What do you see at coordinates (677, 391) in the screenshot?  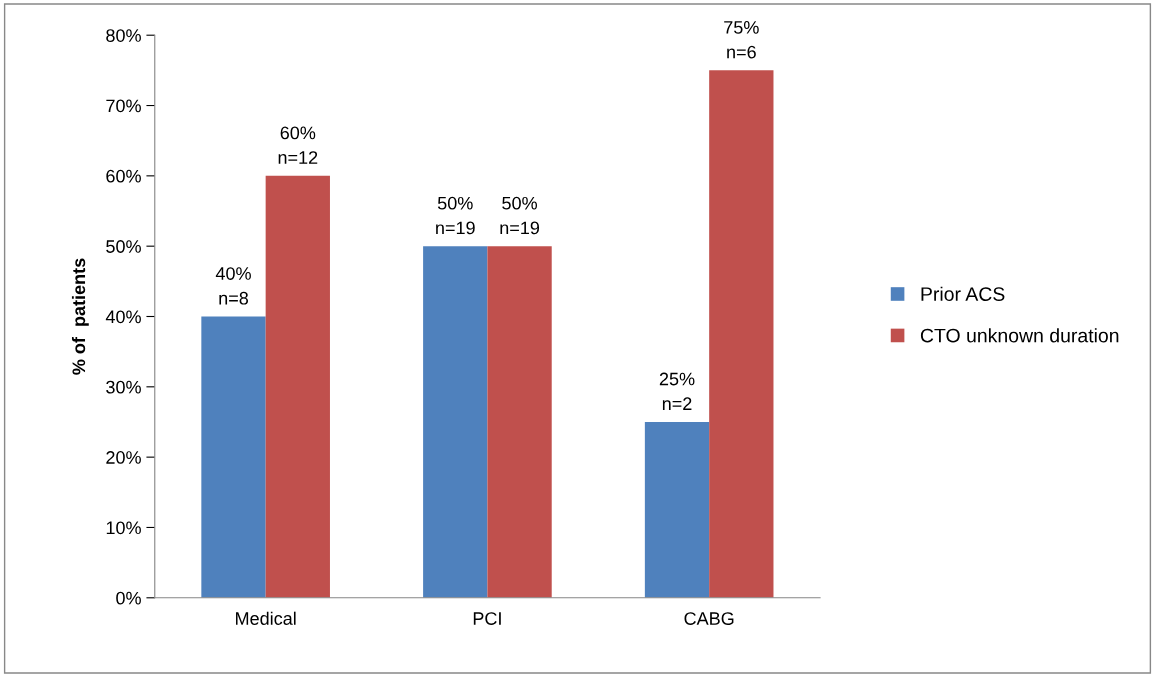 I see `data-label: 25% n=2` at bounding box center [677, 391].